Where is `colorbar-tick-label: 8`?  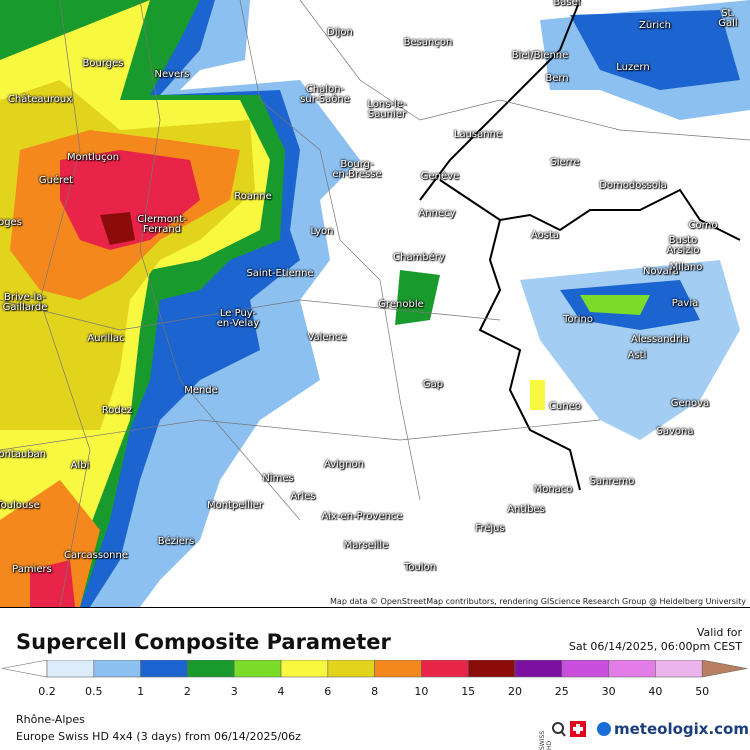 colorbar-tick-label: 8 is located at coordinates (374, 691).